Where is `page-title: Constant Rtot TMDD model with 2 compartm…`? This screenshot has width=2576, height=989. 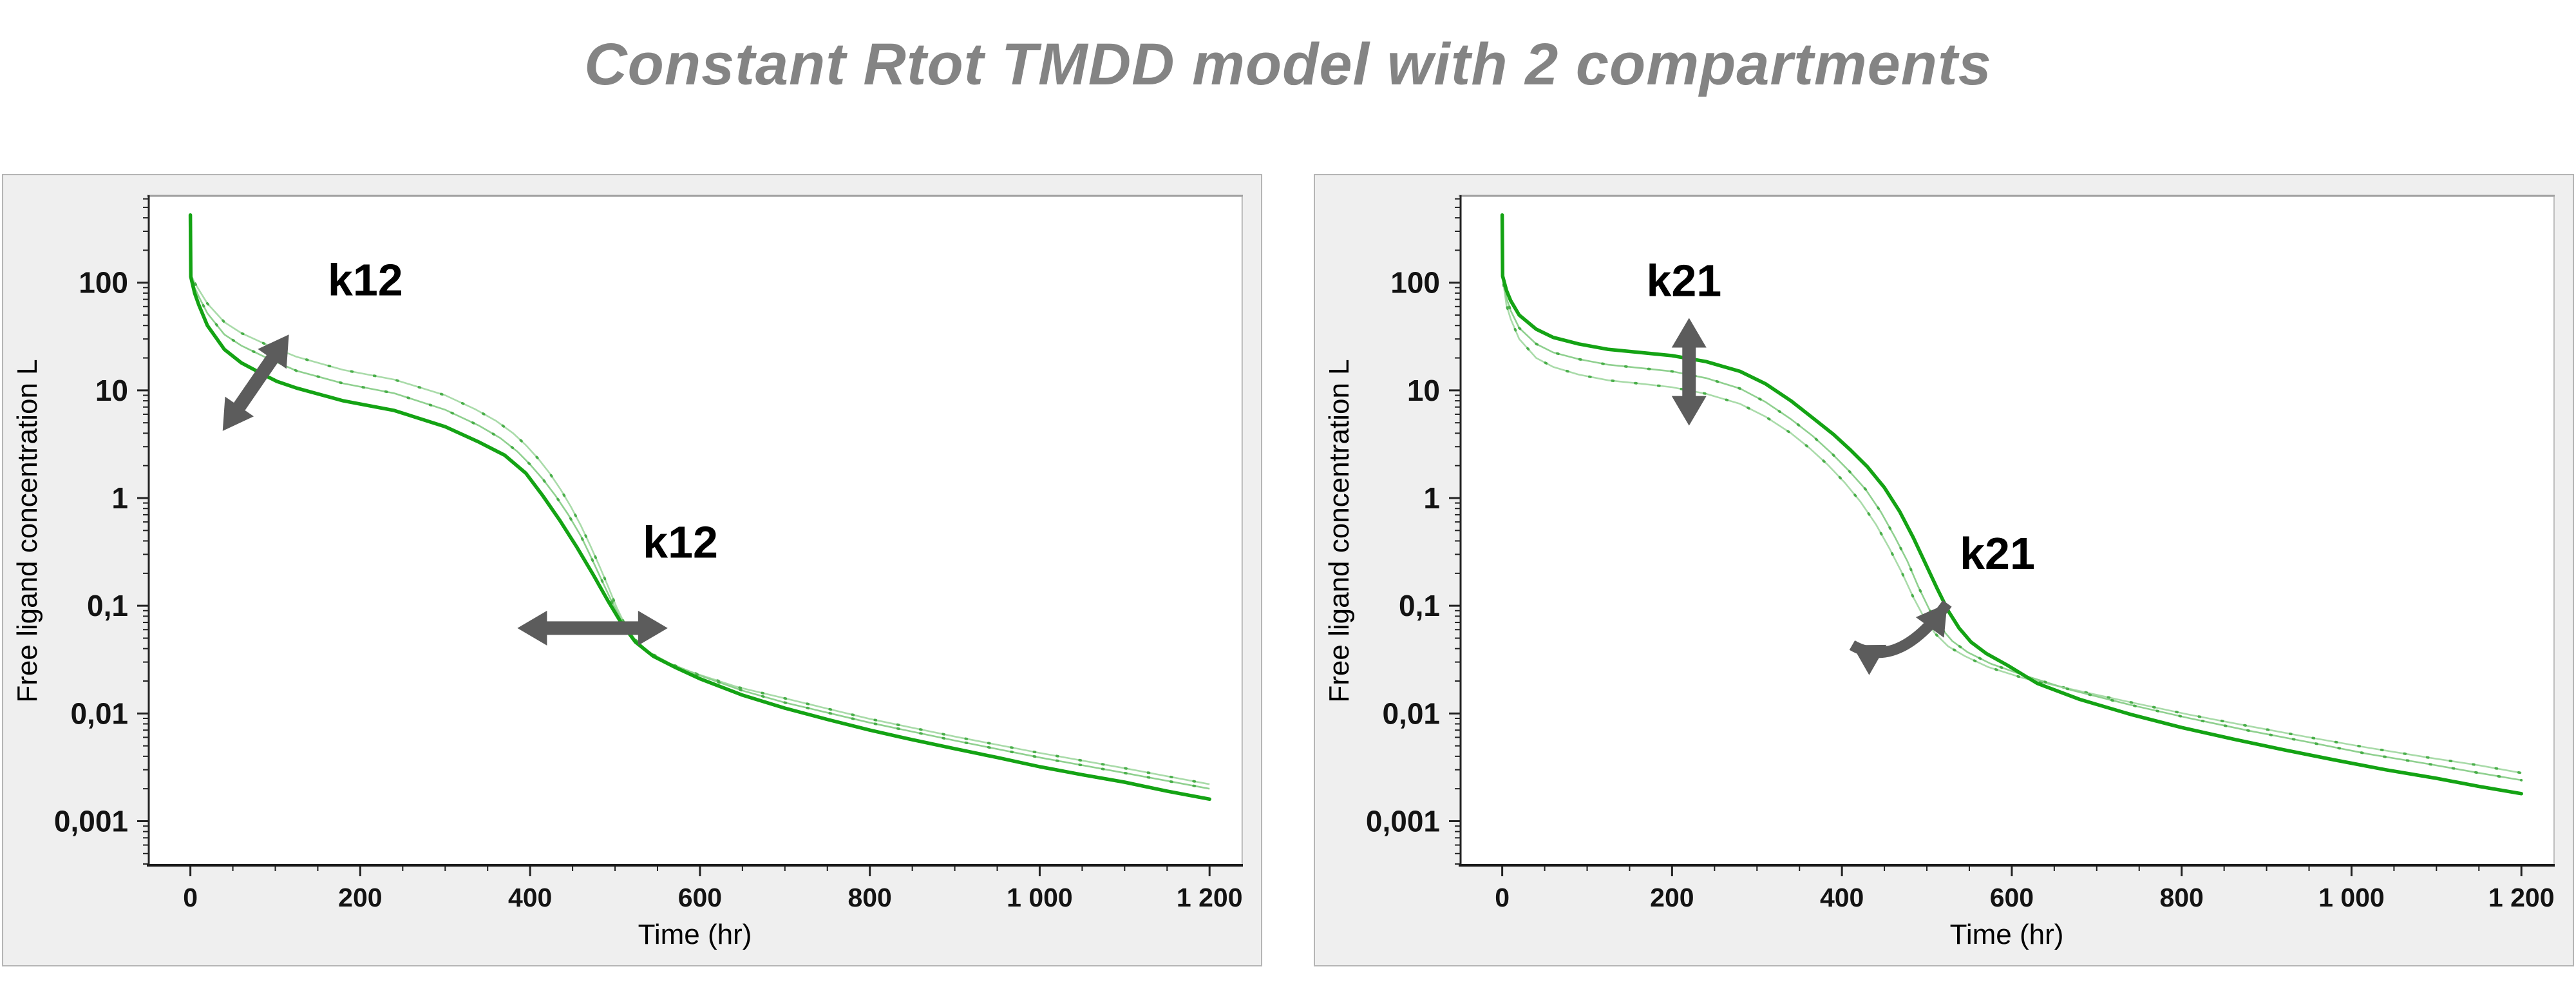 page-title: Constant Rtot TMDD model with 2 compartm… is located at coordinates (1288, 65).